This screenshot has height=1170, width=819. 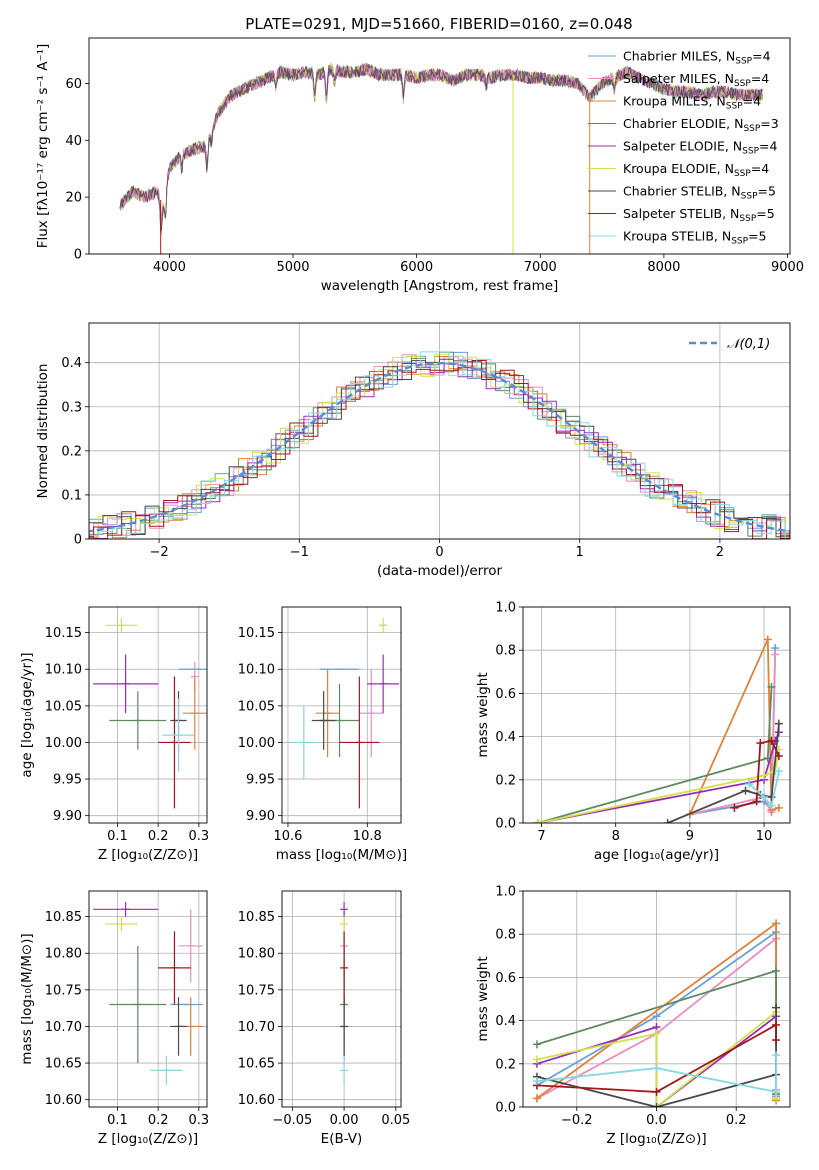 I want to click on x-tick-label: 8, so click(x=616, y=836).